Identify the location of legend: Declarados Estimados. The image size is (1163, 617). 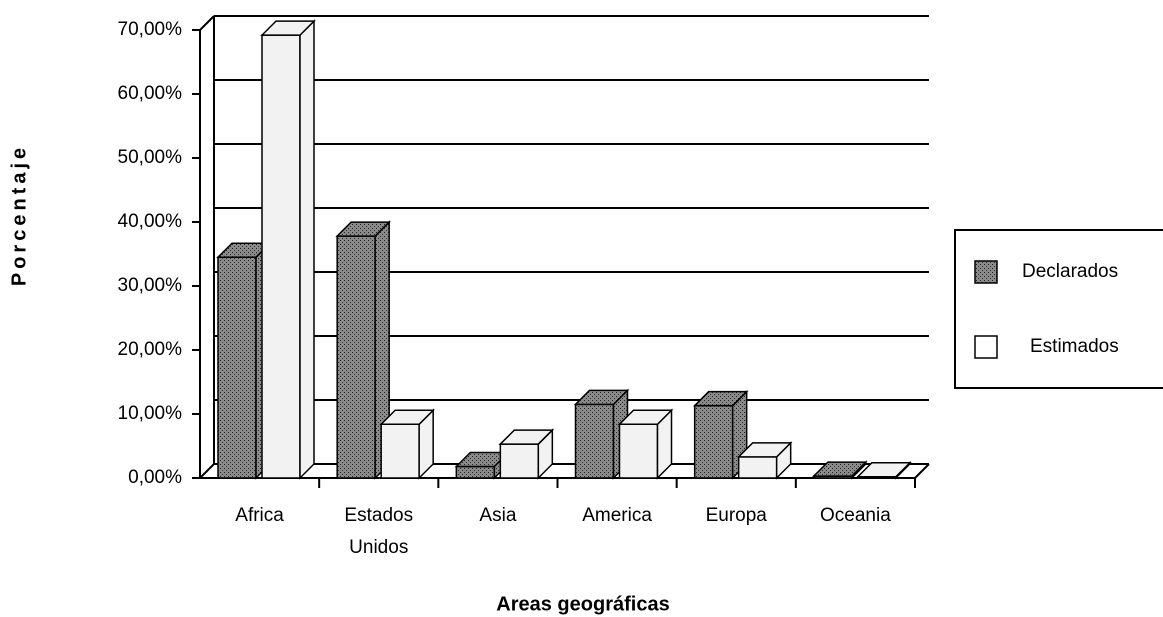
(1058, 309).